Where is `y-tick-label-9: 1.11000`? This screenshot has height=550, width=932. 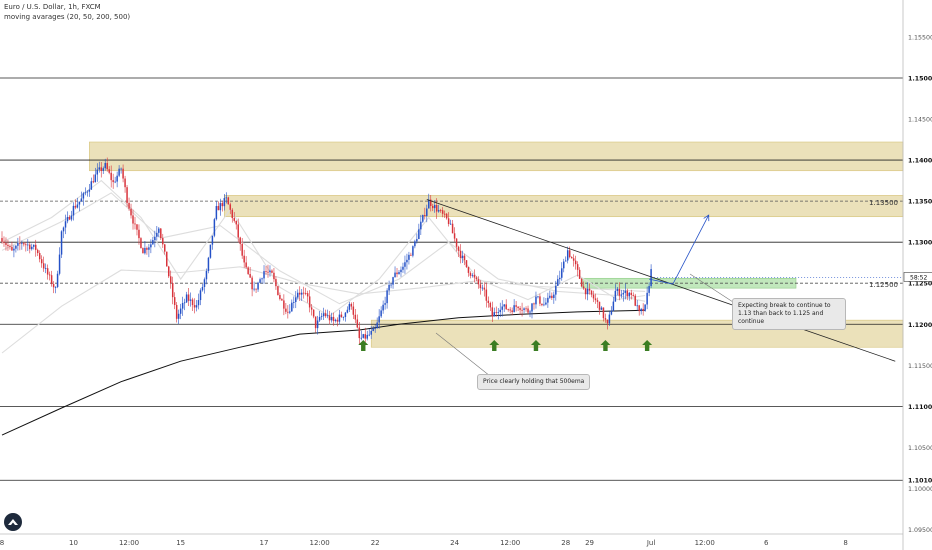
y-tick-label-9: 1.11000 is located at coordinates (920, 407).